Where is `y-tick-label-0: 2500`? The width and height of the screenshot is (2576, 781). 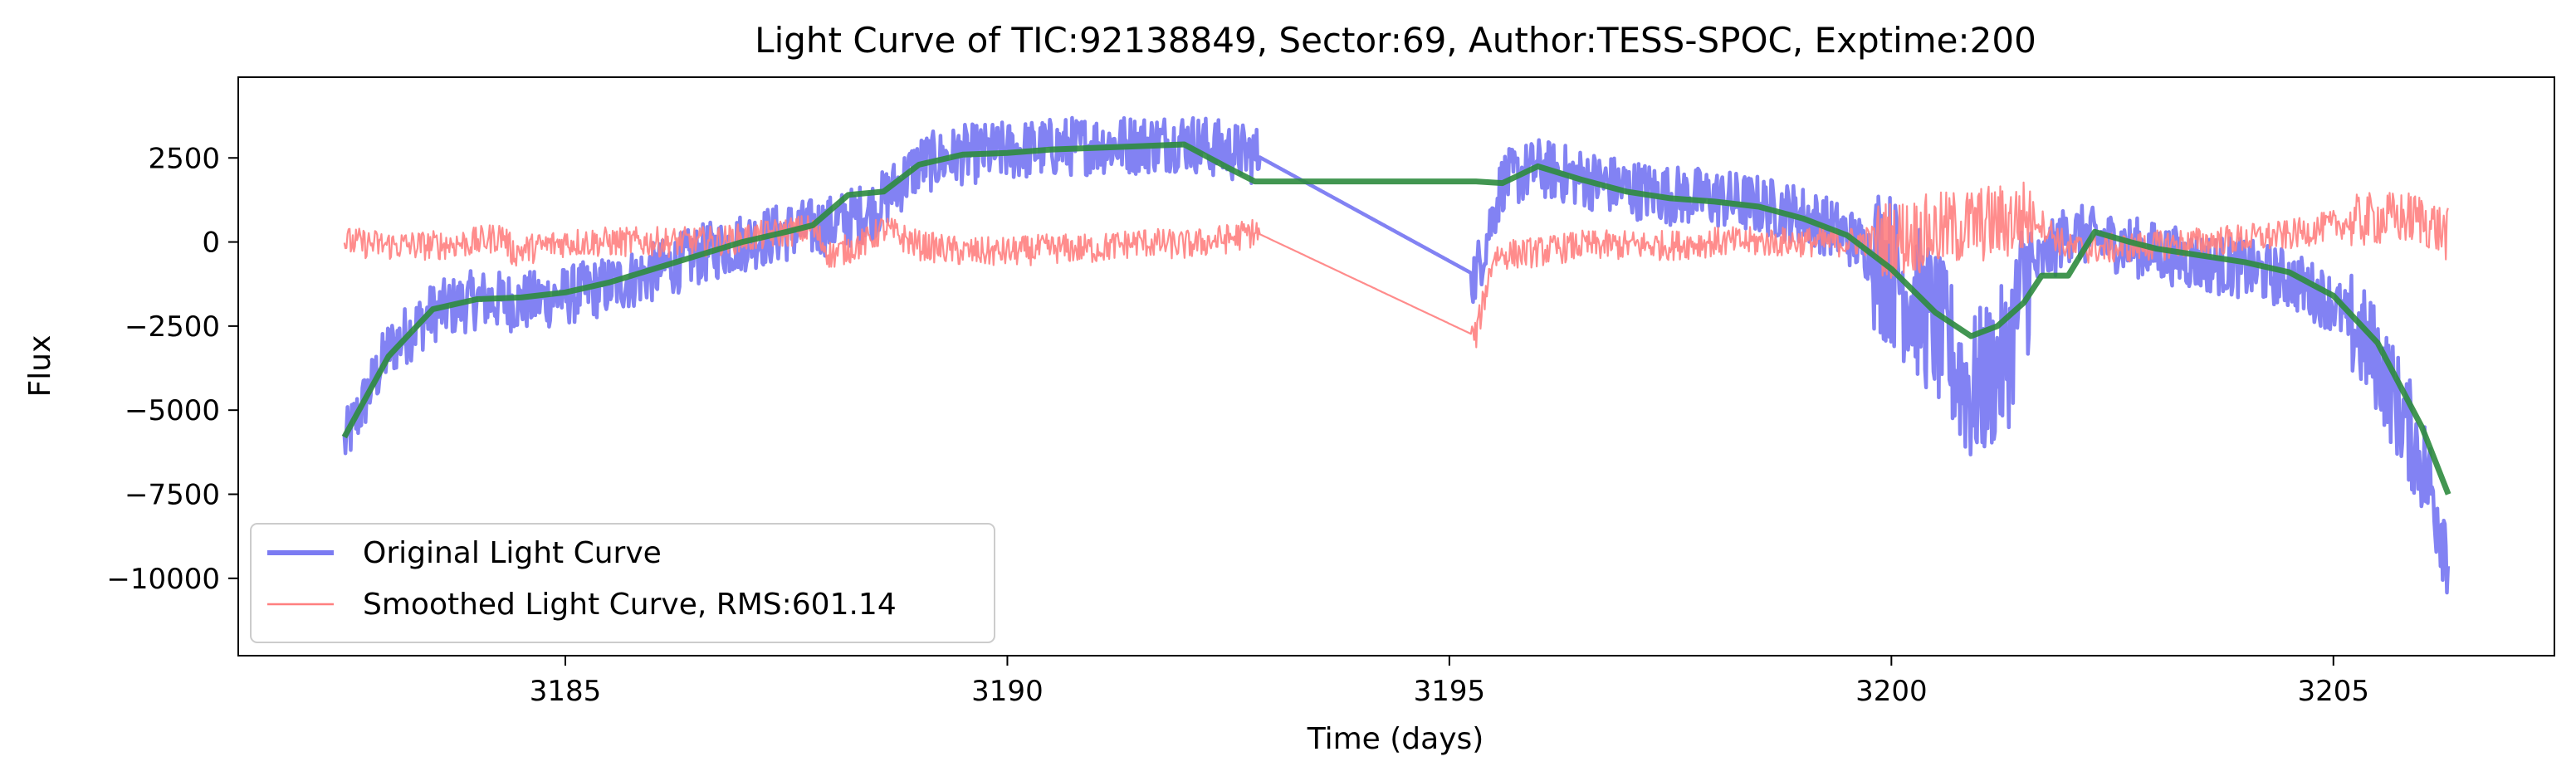
y-tick-label-0: 2500 is located at coordinates (184, 158).